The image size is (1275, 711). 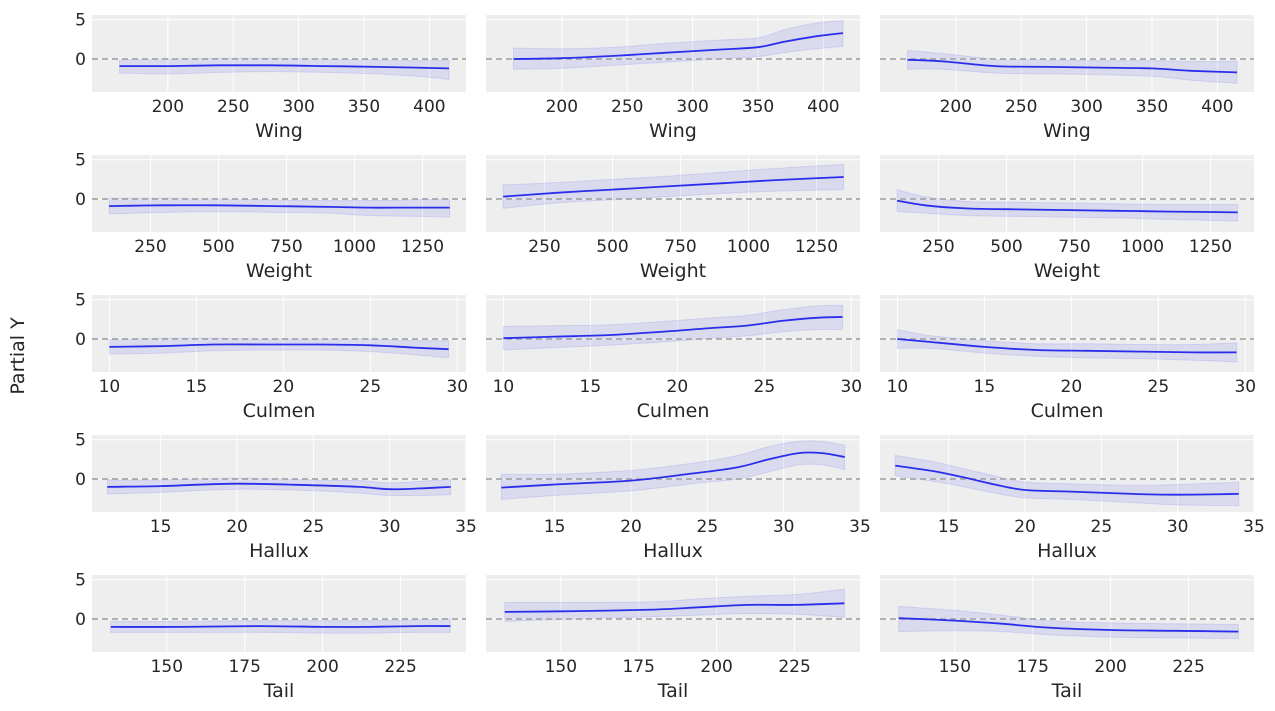 I want to click on panel-hallux-3-2: 15 20 25 30 35 Hallux, so click(x=1072, y=498).